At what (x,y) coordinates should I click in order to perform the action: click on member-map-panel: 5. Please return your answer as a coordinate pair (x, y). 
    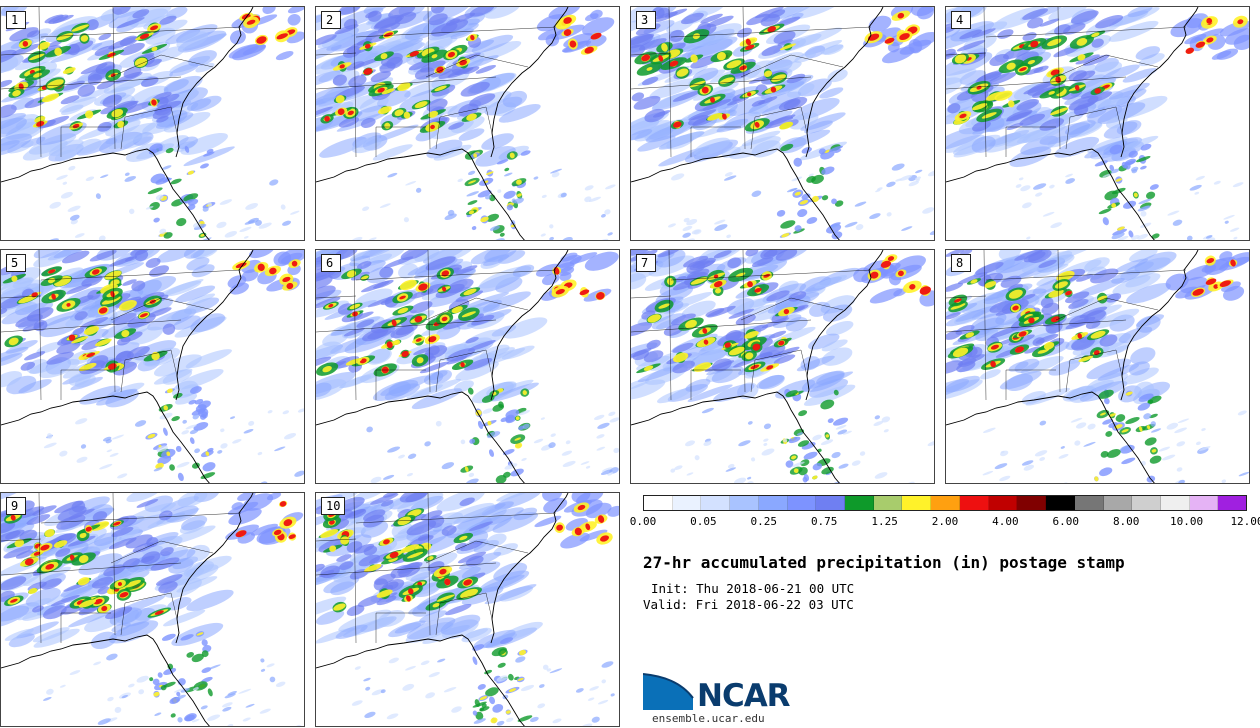
    Looking at the image, I should click on (152, 366).